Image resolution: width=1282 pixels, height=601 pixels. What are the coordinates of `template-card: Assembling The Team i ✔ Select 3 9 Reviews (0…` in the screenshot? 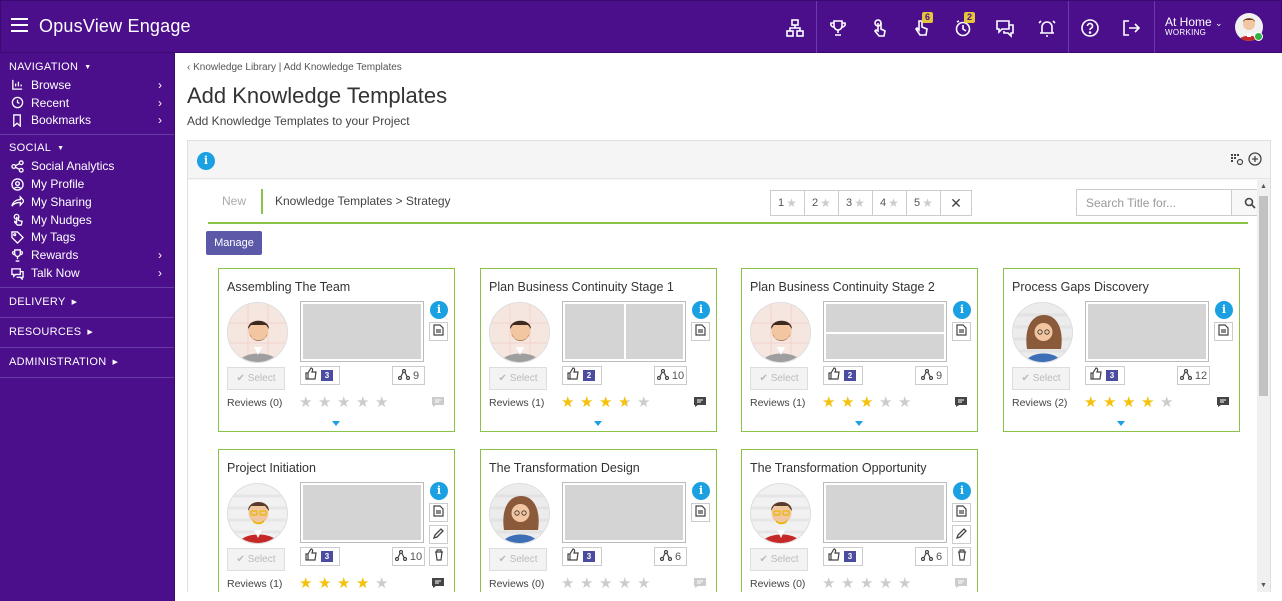 It's located at (336, 350).